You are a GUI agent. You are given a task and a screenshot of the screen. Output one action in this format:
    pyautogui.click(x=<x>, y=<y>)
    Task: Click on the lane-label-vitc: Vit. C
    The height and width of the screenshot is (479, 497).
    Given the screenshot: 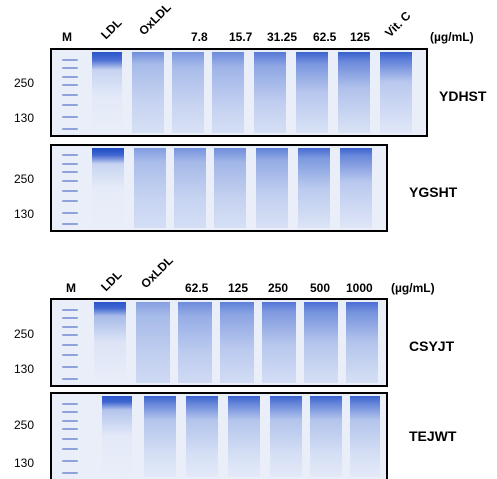 What is the action you would take?
    pyautogui.click(x=398, y=24)
    